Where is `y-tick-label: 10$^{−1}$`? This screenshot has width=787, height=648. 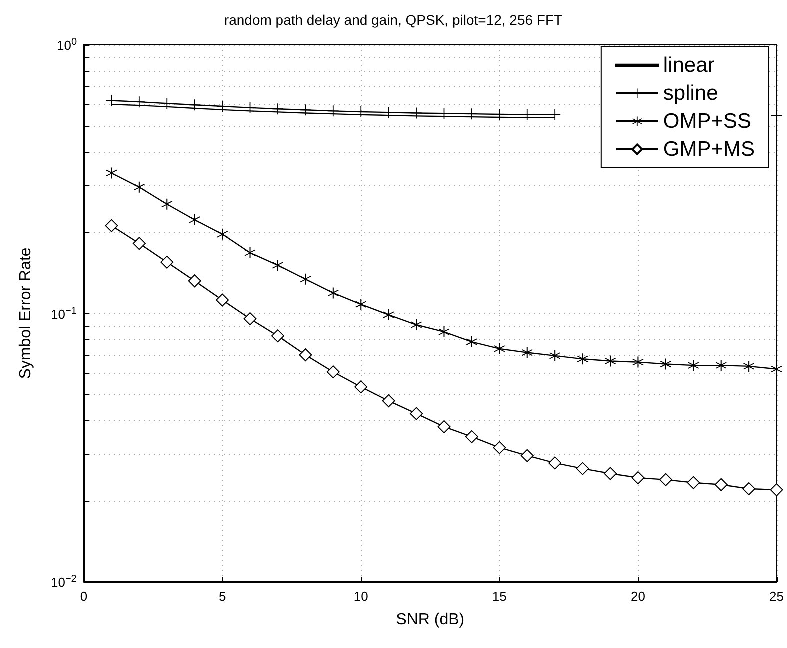
y-tick-label: 10$^{−1}$ is located at coordinates (64, 314).